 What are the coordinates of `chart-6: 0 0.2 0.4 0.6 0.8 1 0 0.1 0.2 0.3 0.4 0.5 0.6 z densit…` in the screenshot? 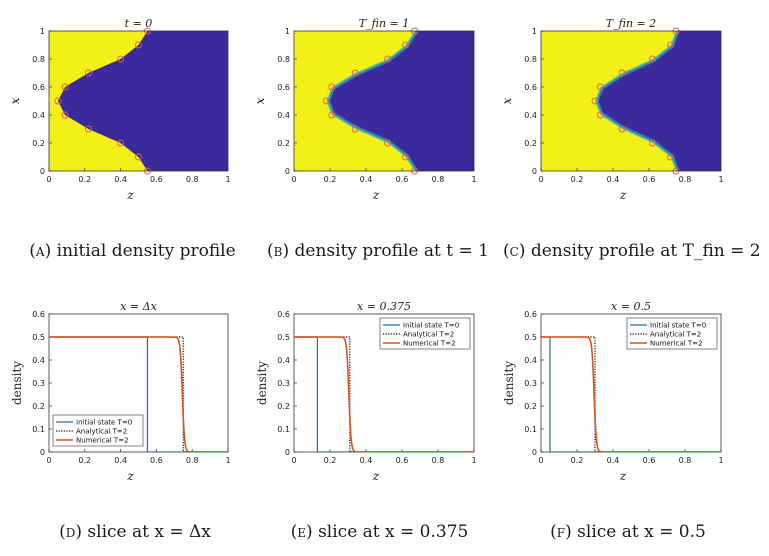 It's located at (613, 391).